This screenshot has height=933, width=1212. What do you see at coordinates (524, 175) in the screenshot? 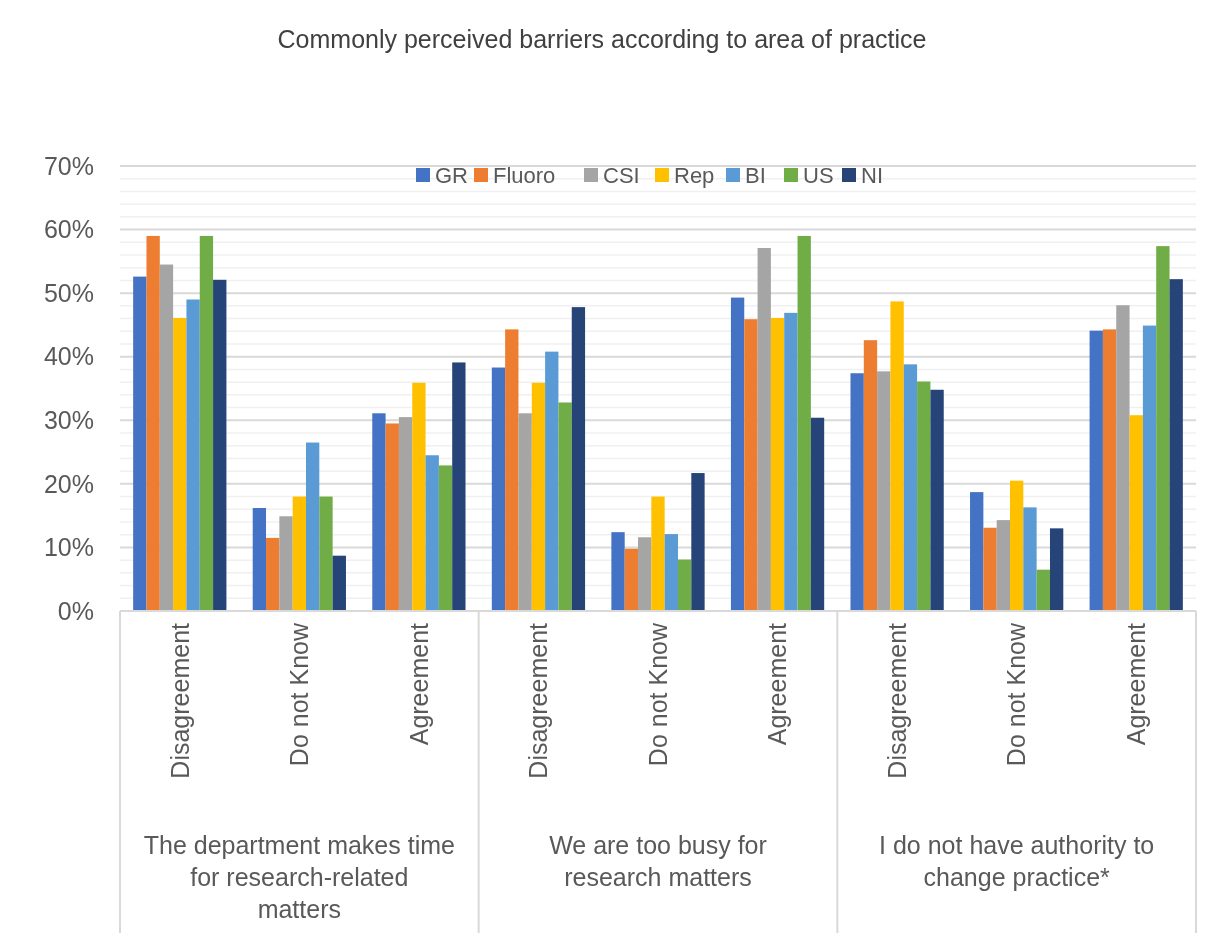
I see `legend-label: Fluoro` at bounding box center [524, 175].